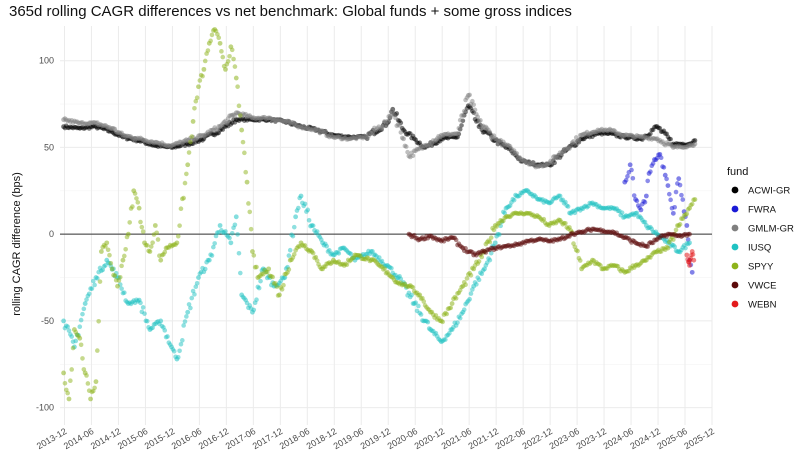 The width and height of the screenshot is (800, 466). Describe the element at coordinates (762, 305) in the screenshot. I see `legend-label: WEBN` at that location.